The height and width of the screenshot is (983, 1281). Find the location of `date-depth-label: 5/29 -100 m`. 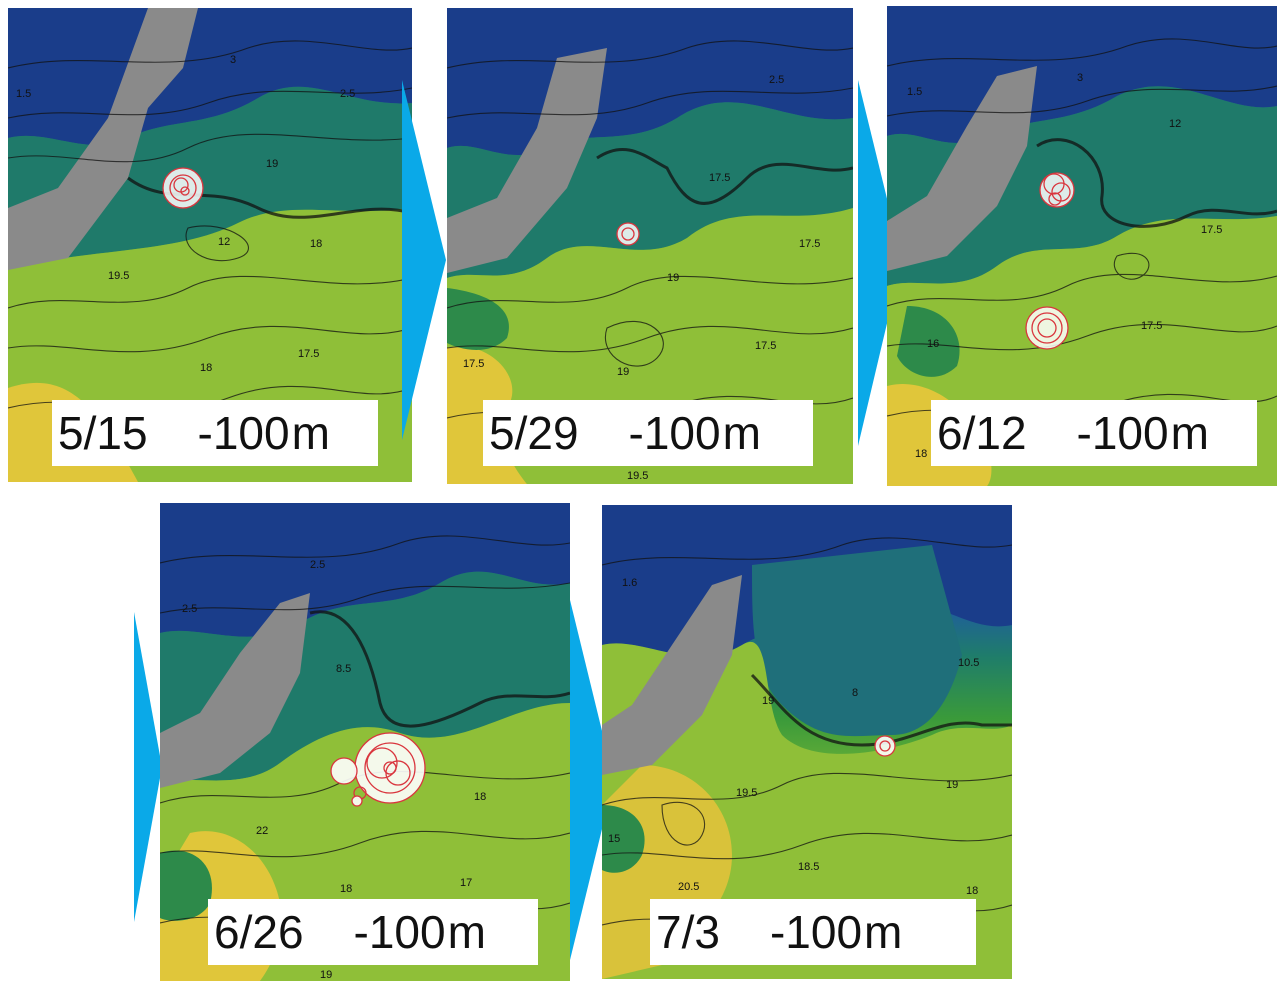

date-depth-label: 5/29 -100 m is located at coordinates (648, 433).